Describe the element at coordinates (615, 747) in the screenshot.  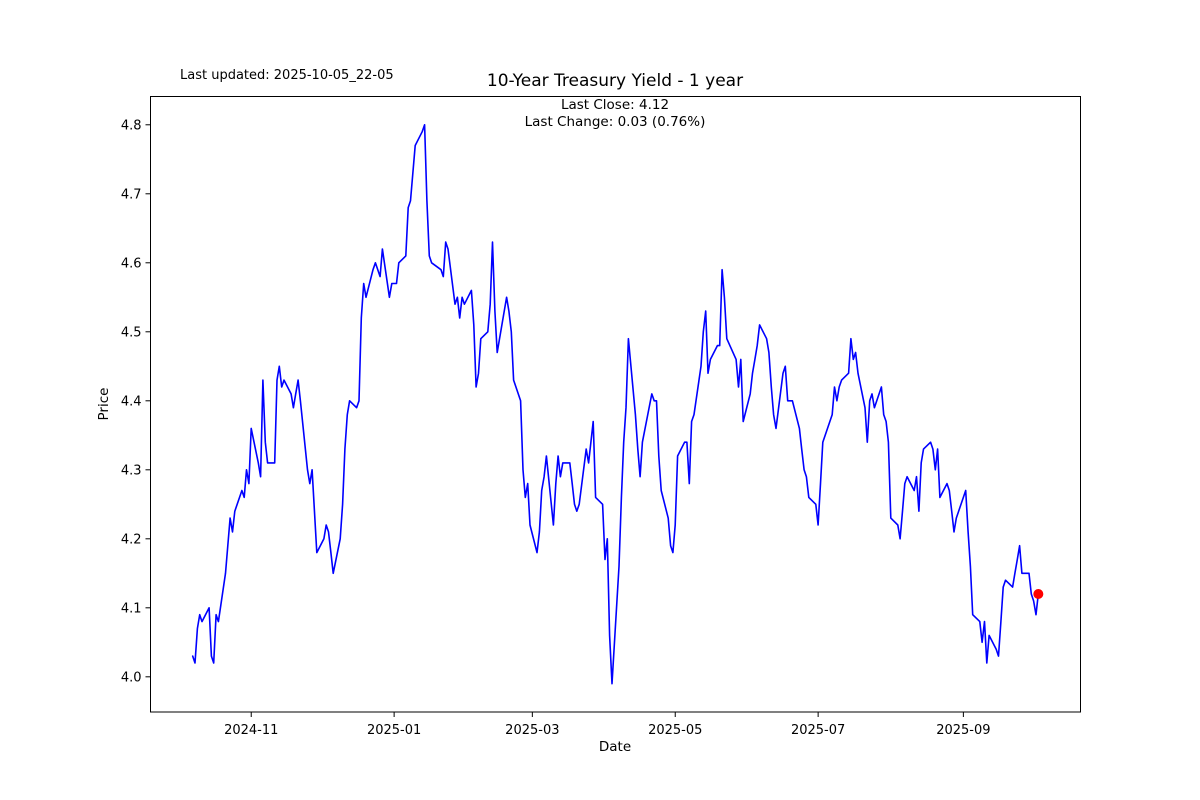
I see `x-axis-label: Date` at that location.